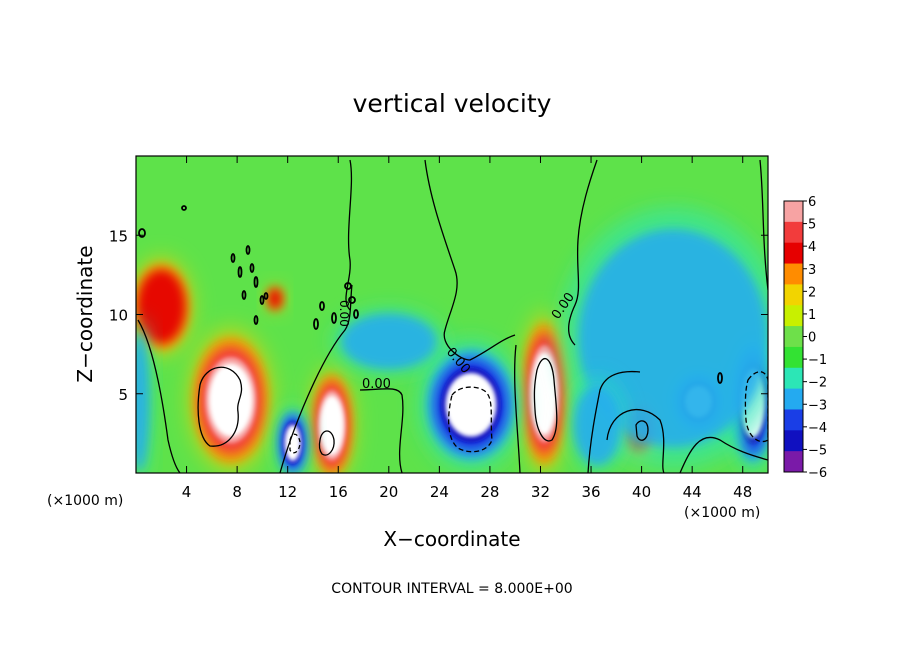 This screenshot has height=654, width=904. What do you see at coordinates (118, 316) in the screenshot?
I see `y-tick-label: 10` at bounding box center [118, 316].